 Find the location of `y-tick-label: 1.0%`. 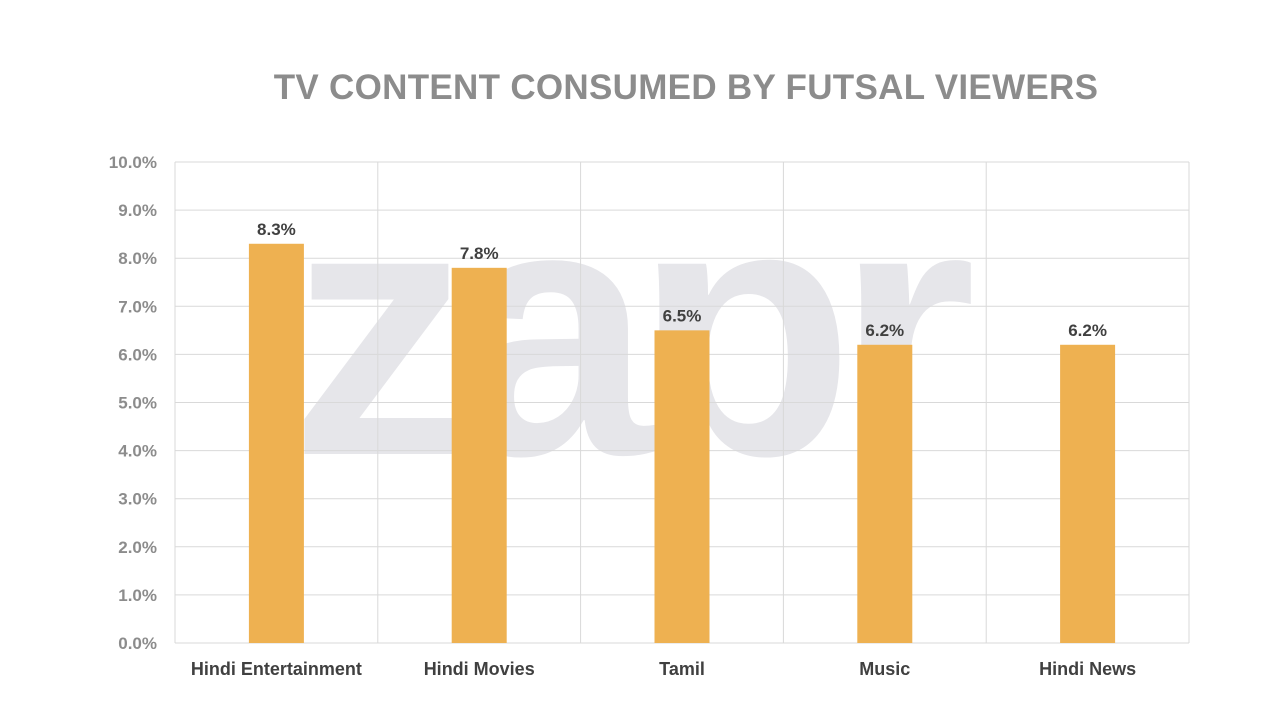

y-tick-label: 1.0% is located at coordinates (137, 595).